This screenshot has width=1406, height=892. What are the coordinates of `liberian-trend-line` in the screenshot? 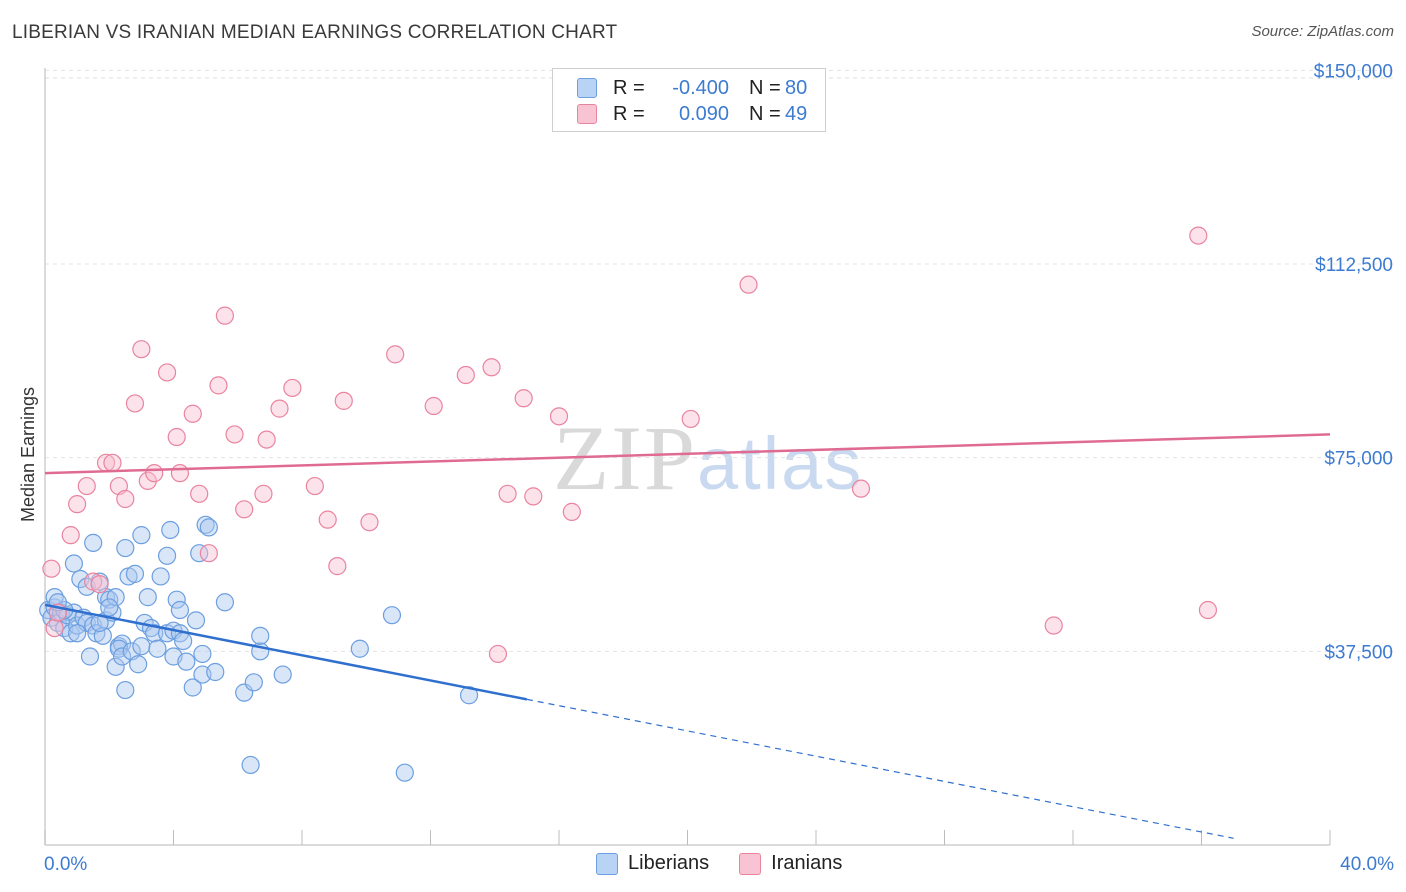 It's located at (286, 652).